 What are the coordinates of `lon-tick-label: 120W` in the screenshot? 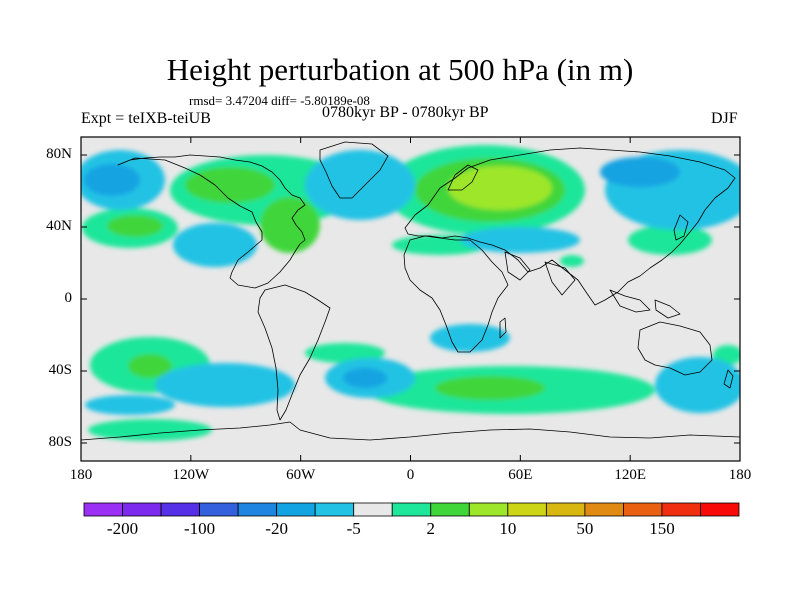 It's located at (191, 475).